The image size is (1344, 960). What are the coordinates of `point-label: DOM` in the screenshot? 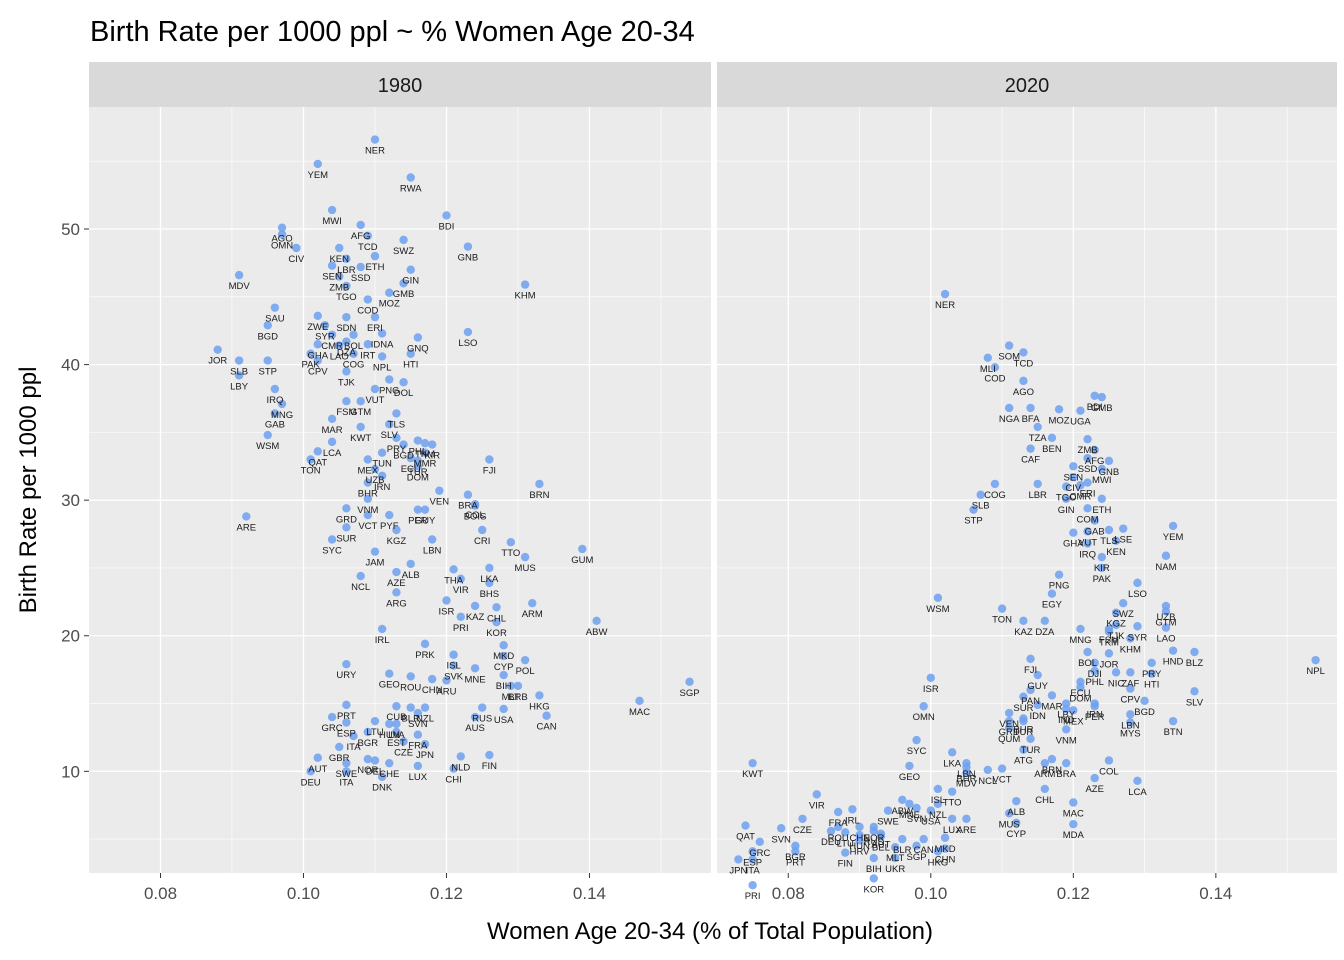 It's located at (1080, 698).